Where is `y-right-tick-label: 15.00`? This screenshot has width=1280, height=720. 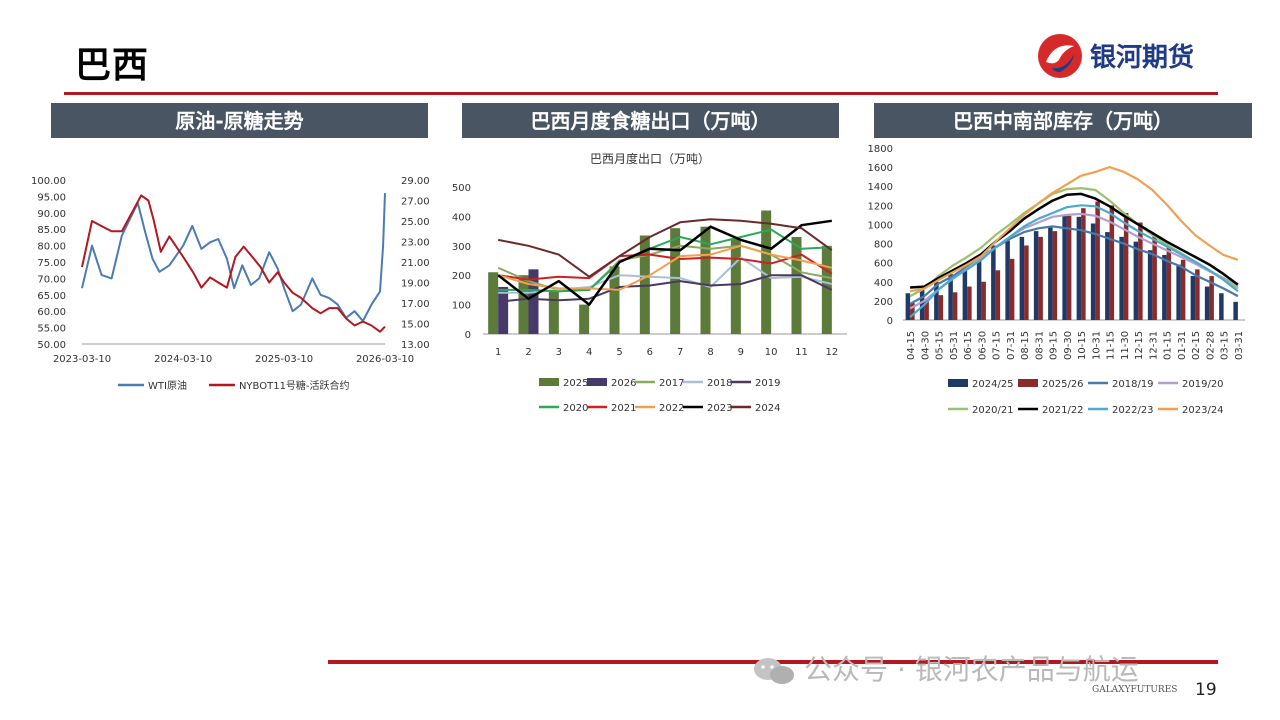 y-right-tick-label: 15.00 is located at coordinates (415, 325).